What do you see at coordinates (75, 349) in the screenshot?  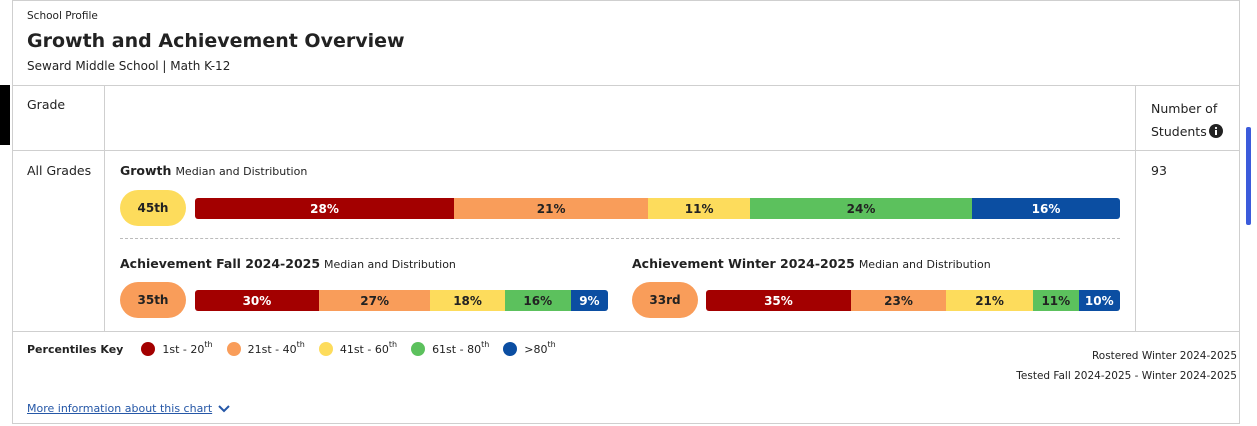 I see `key-title: Percentiles Key` at bounding box center [75, 349].